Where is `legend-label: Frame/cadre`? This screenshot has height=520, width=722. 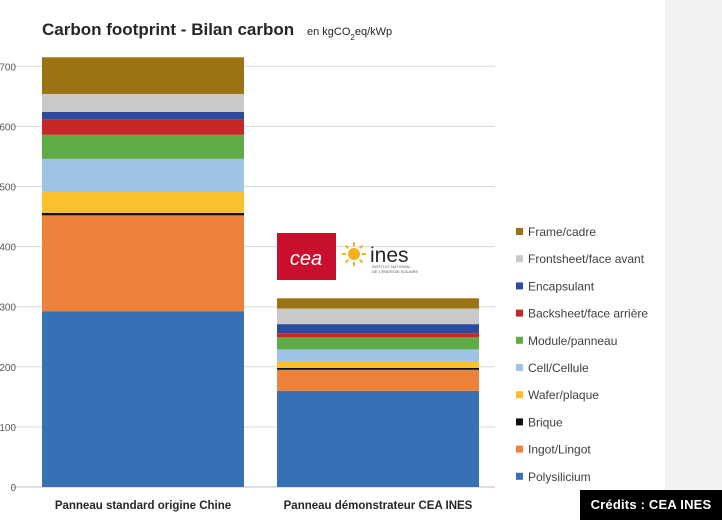
legend-label: Frame/cadre is located at coordinates (562, 232).